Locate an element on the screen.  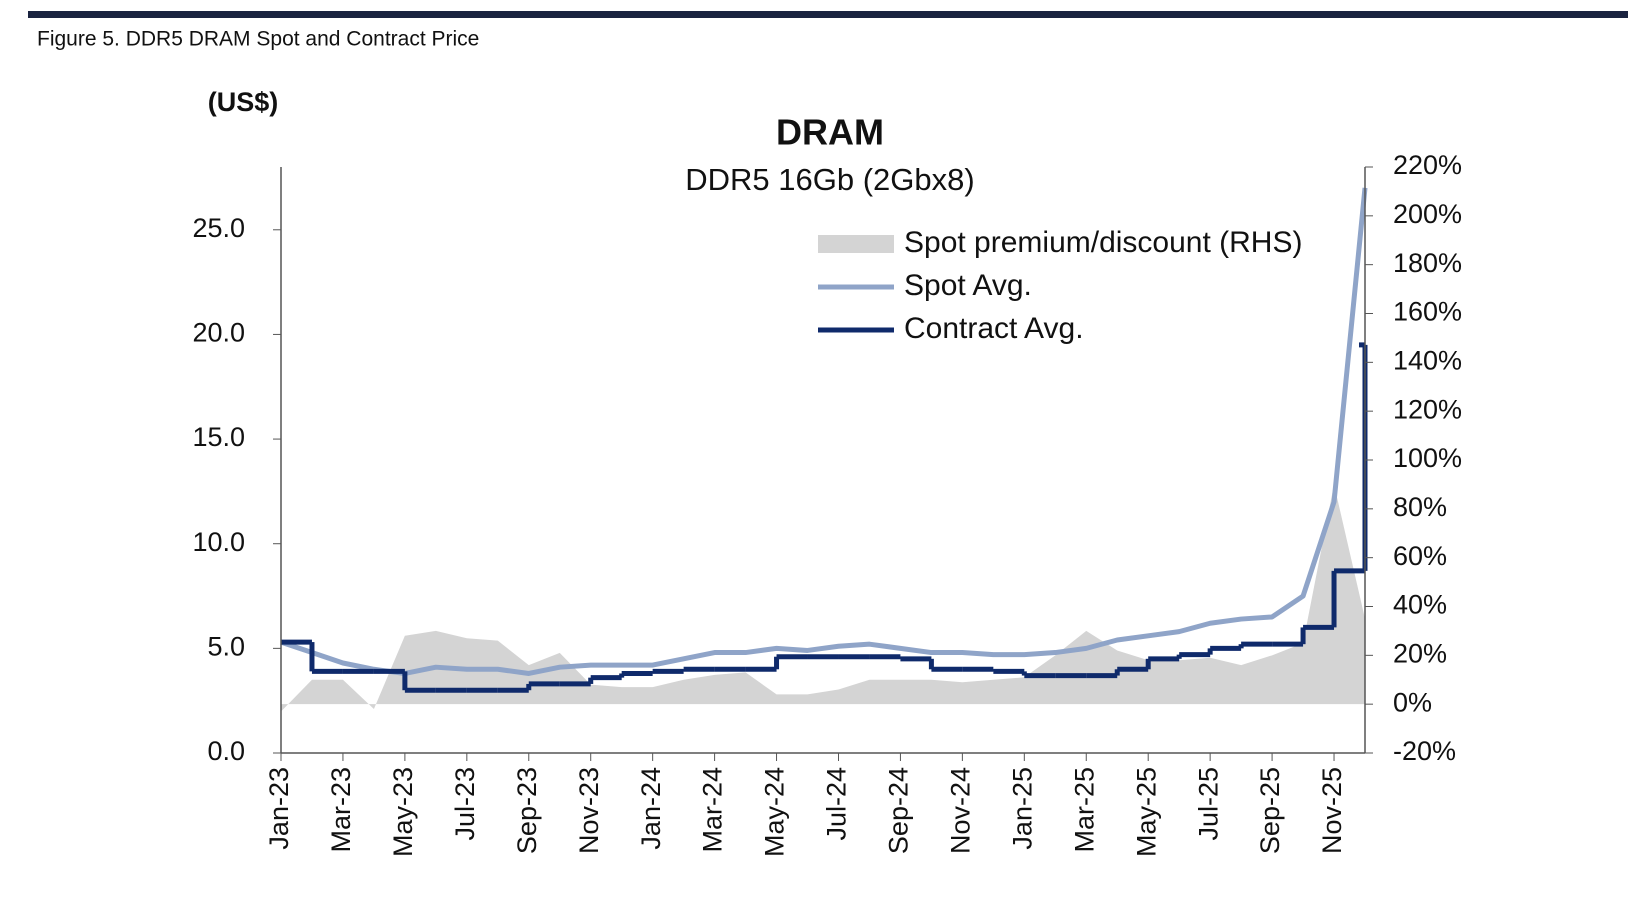
x-tick-label: Nov-25 is located at coordinates (1332, 810).